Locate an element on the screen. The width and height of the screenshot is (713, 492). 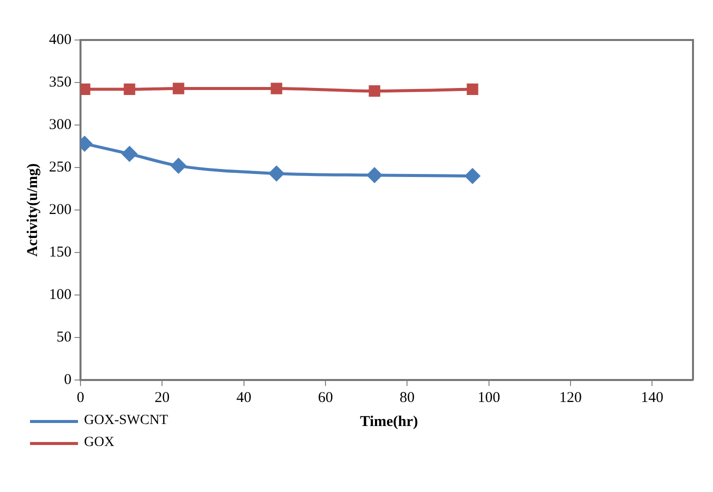
y-tick-label: 150 is located at coordinates (60, 252).